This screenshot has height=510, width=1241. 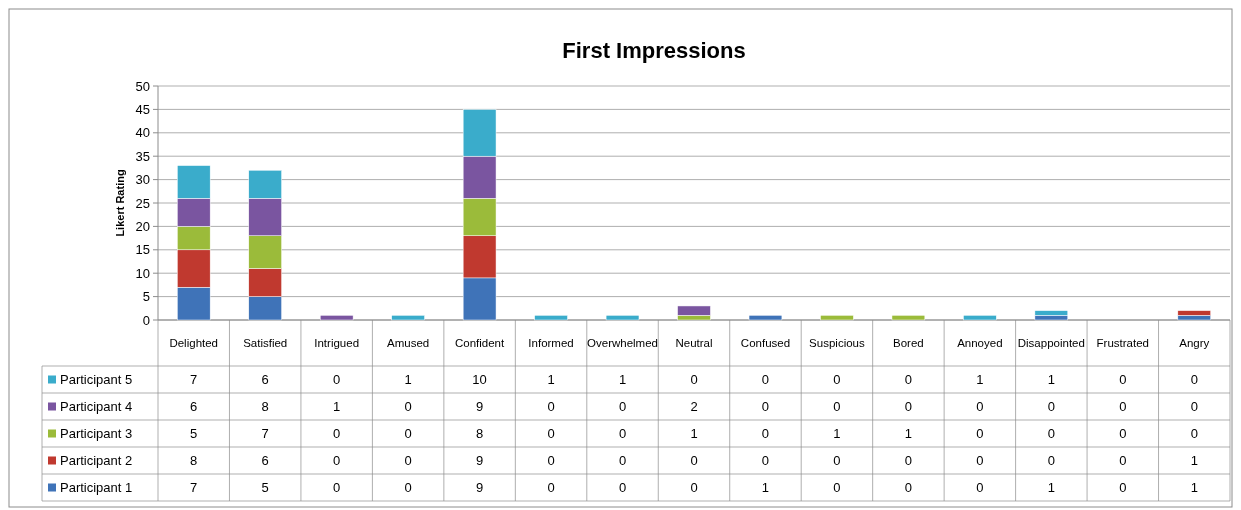 What do you see at coordinates (142, 156) in the screenshot?
I see `y-tick-label: 35` at bounding box center [142, 156].